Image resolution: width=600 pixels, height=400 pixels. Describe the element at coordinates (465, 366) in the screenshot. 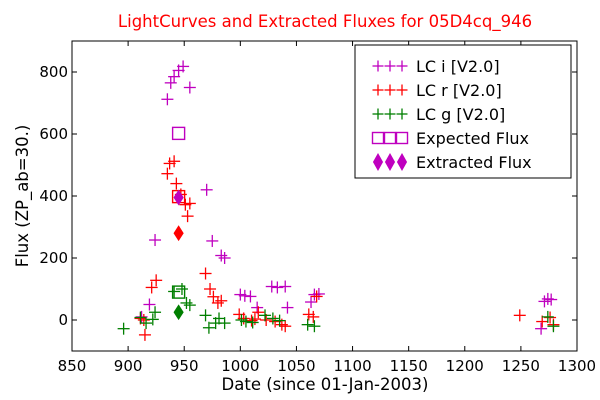

I see `x-tick-label: 1200` at that location.